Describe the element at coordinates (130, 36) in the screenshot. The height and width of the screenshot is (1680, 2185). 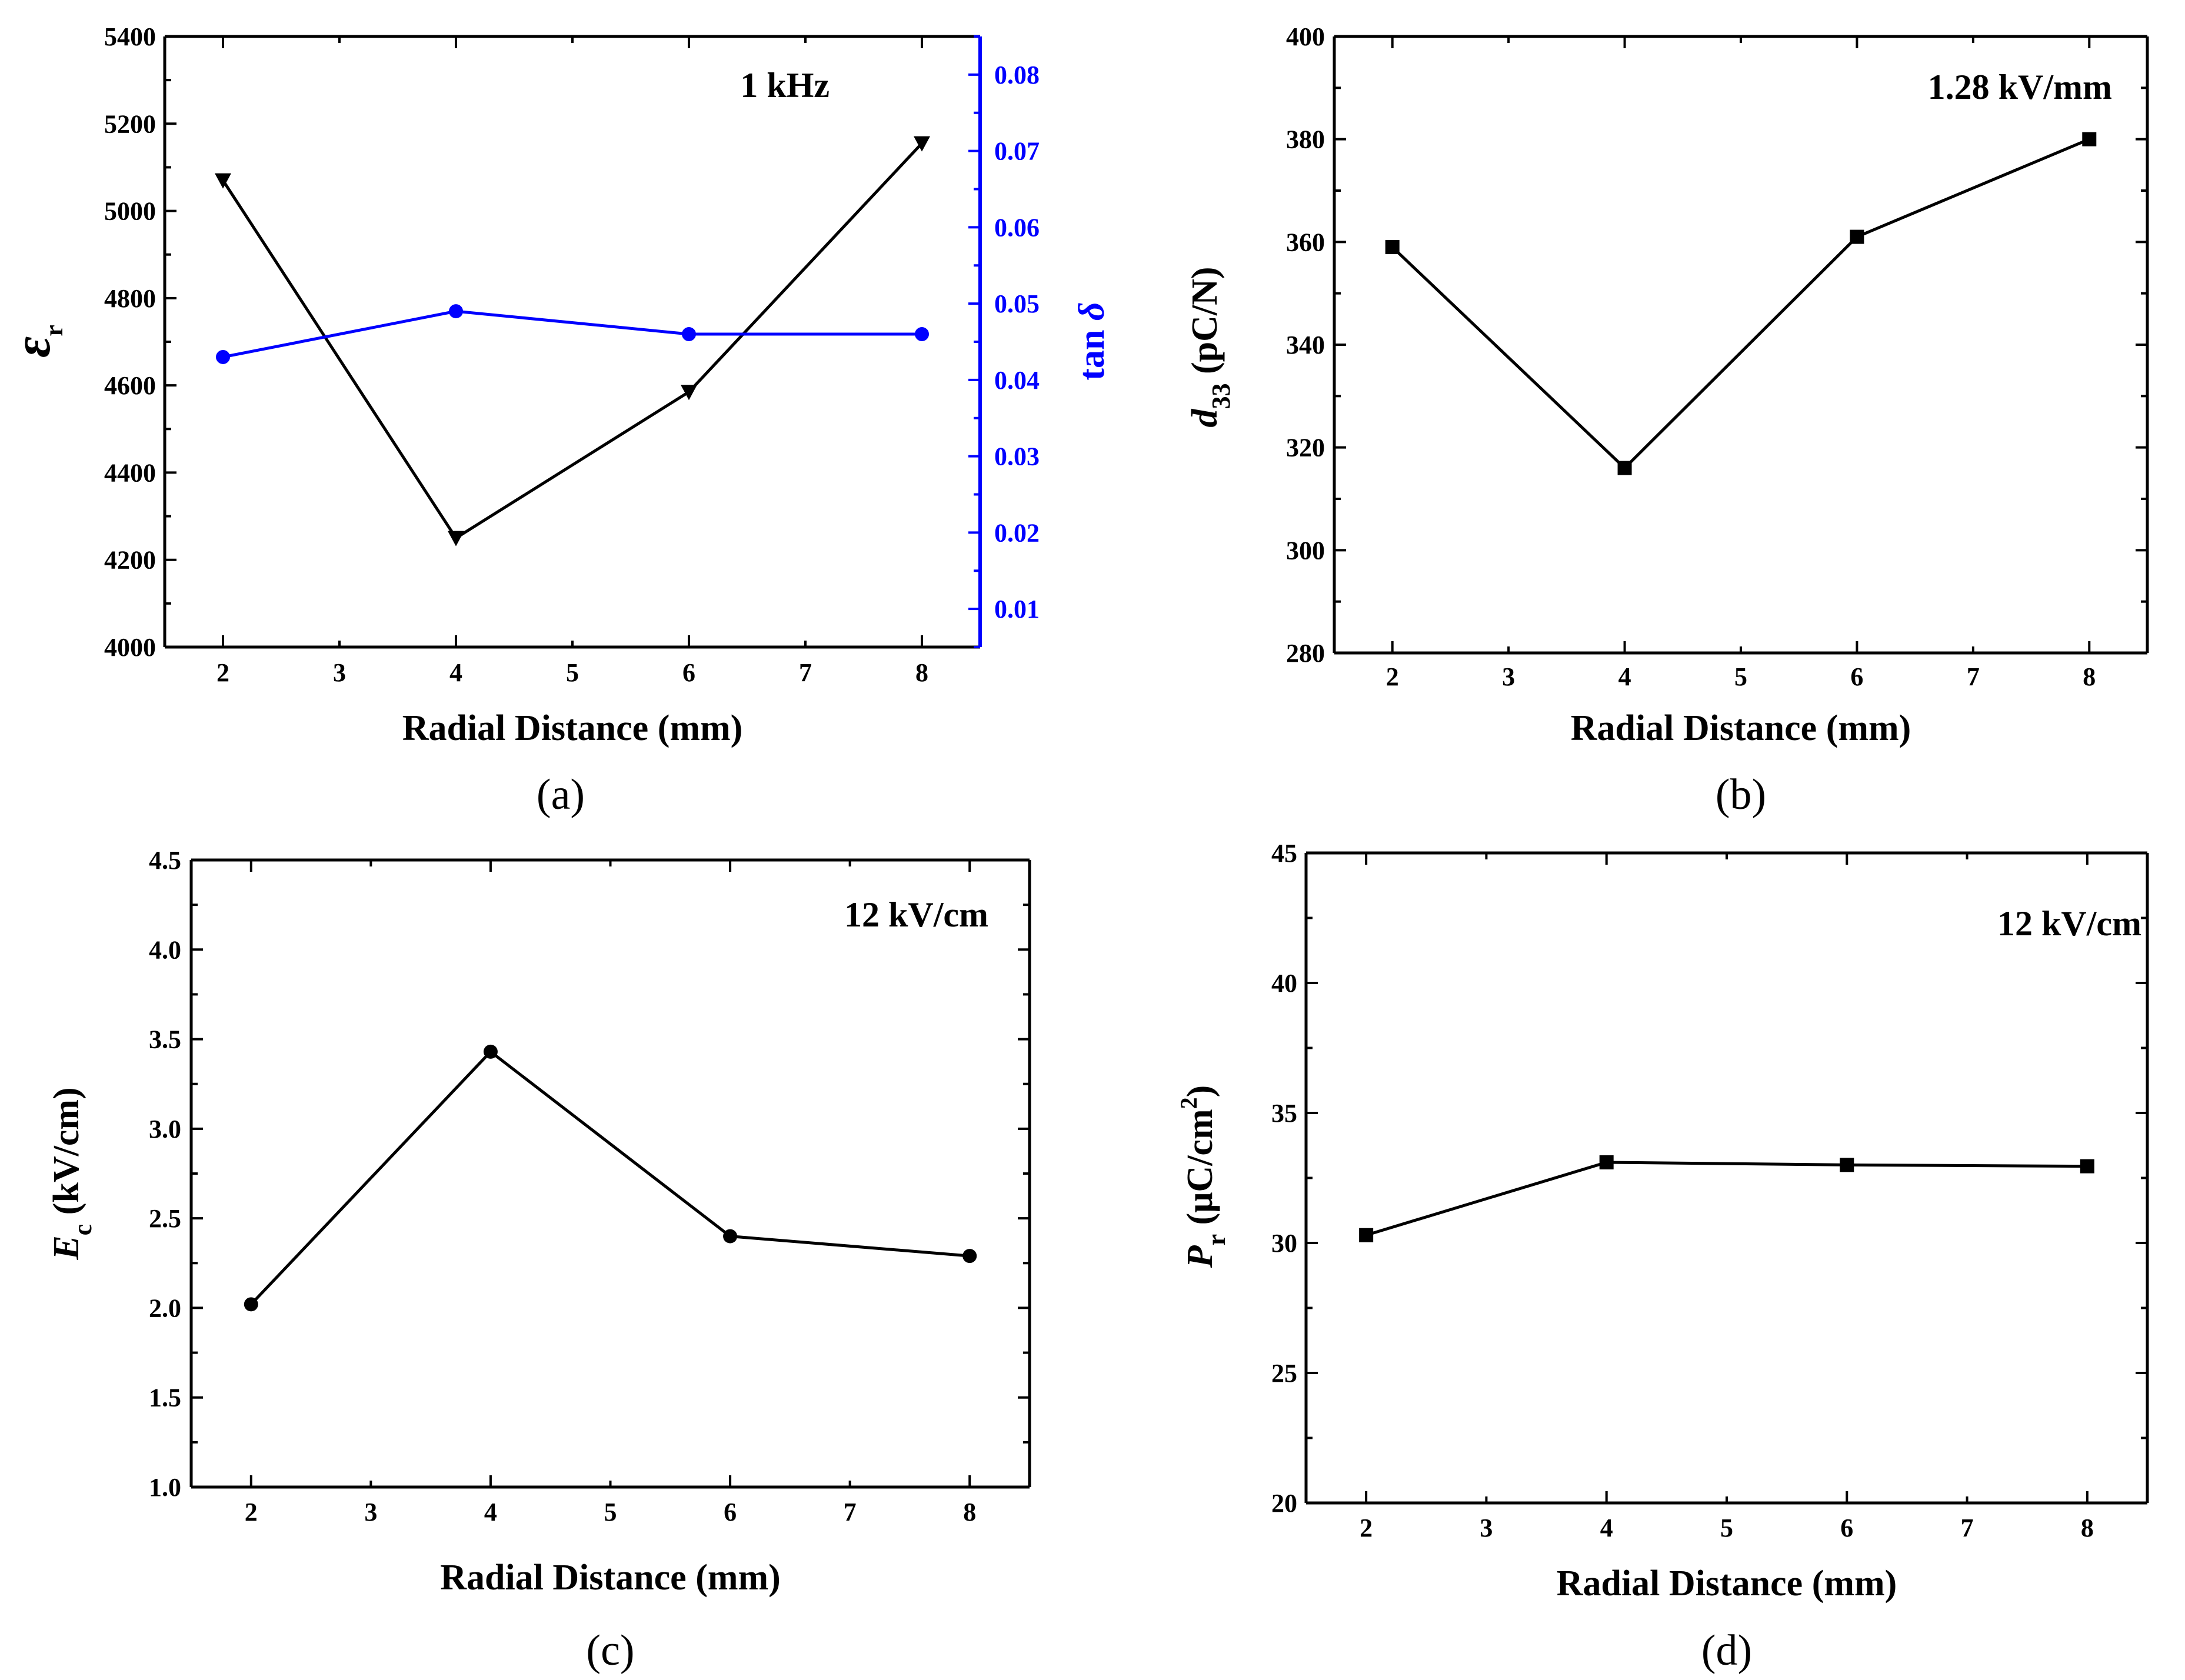
I see `y-tick-label: 5400` at that location.